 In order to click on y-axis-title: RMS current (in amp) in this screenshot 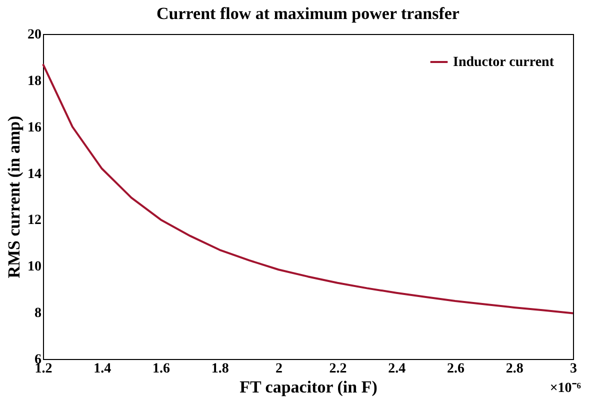, I will do `click(14, 197)`.